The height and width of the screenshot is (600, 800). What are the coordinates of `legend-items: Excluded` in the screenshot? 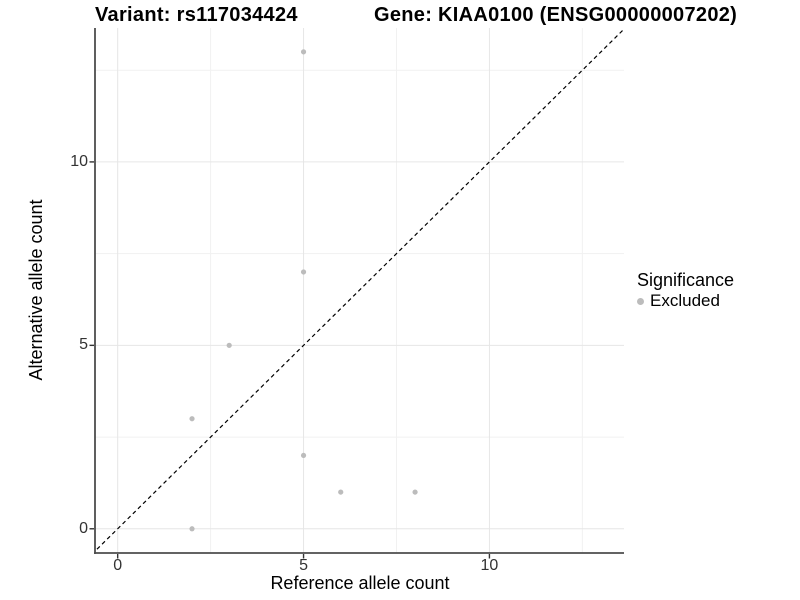 It's located at (685, 301).